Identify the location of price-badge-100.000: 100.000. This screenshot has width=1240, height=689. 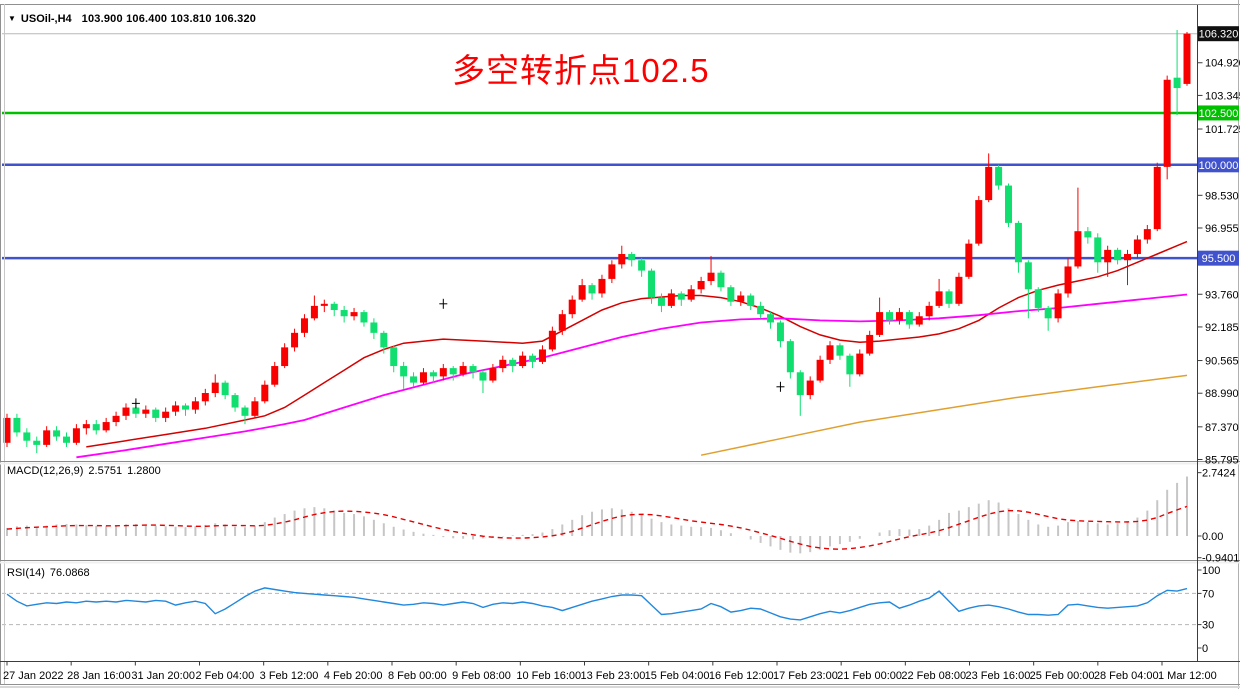
(1218, 165).